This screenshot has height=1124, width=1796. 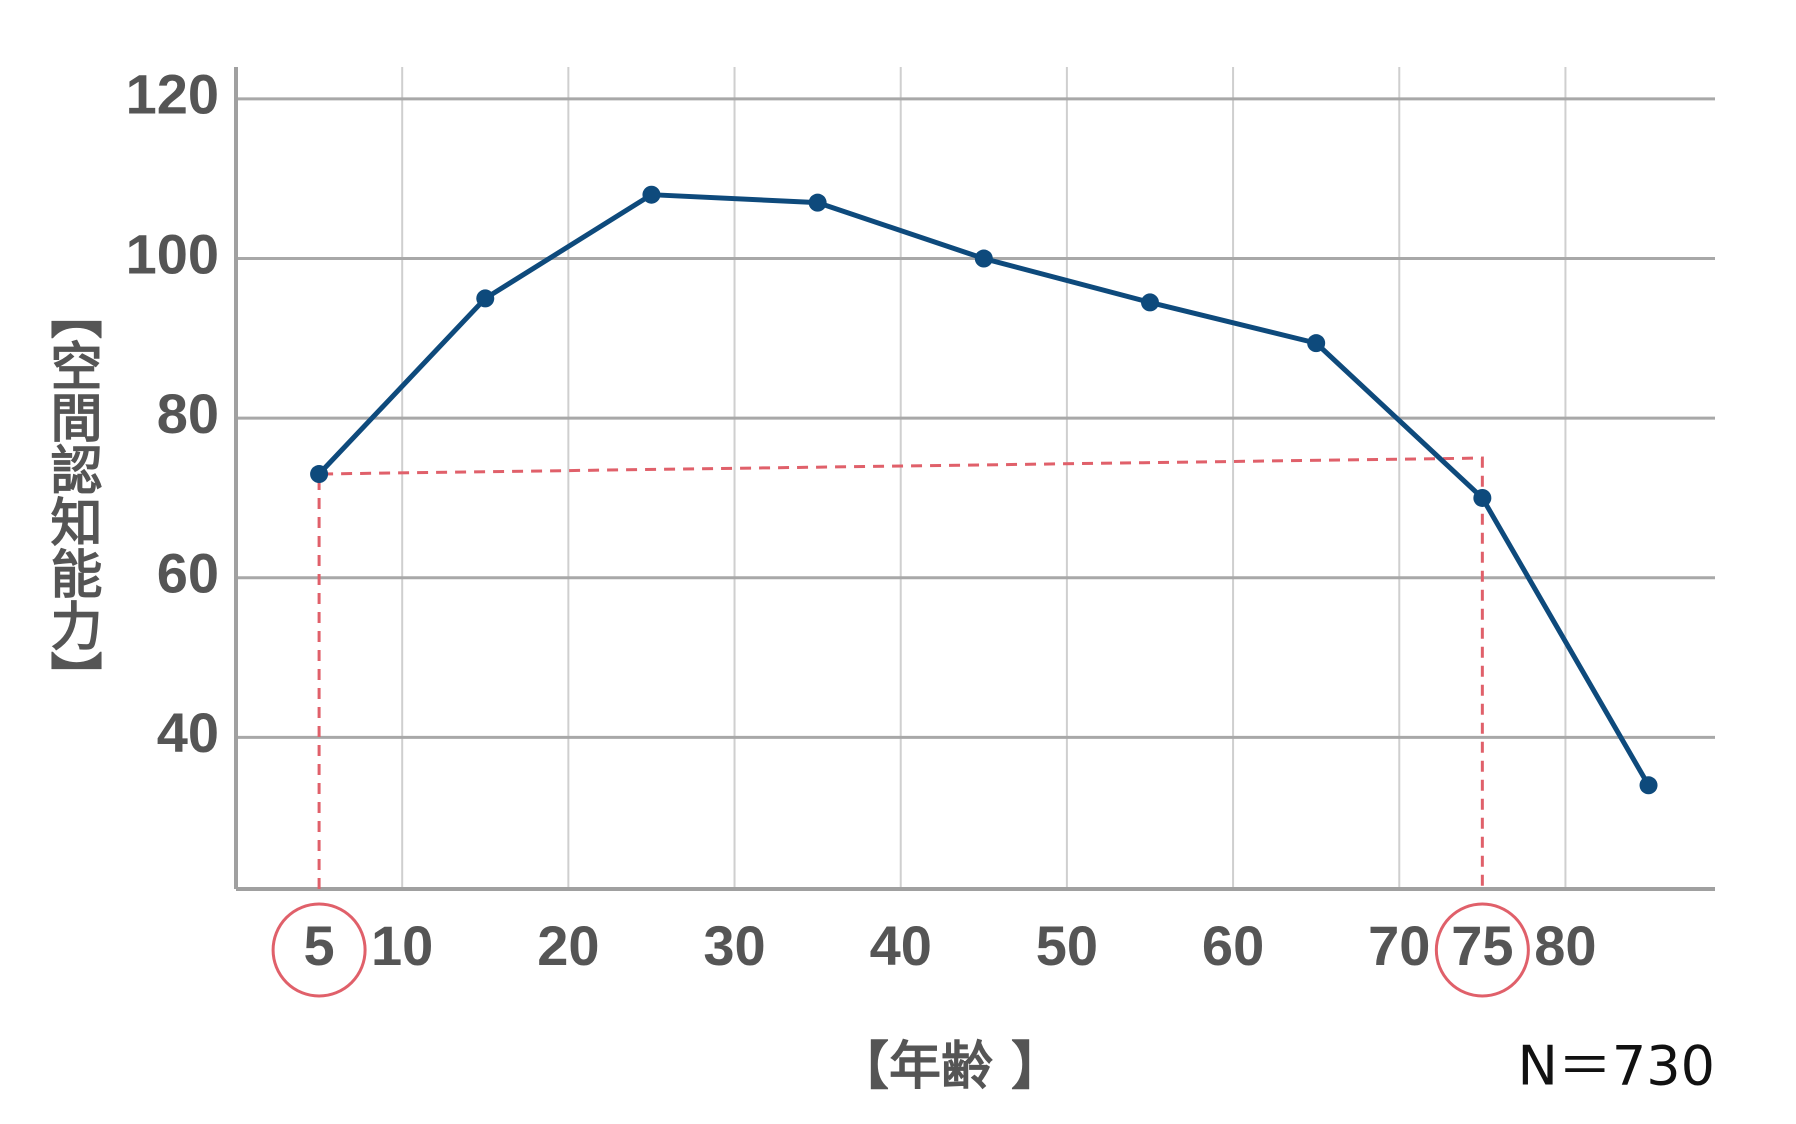 I want to click on x-tick-label: 50, so click(x=1067, y=945).